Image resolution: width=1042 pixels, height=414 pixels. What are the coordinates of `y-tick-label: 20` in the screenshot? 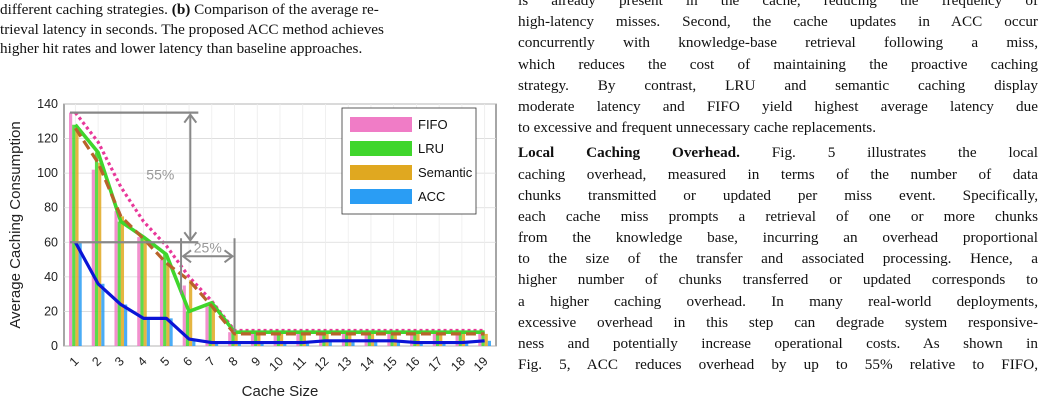 It's located at (51, 311).